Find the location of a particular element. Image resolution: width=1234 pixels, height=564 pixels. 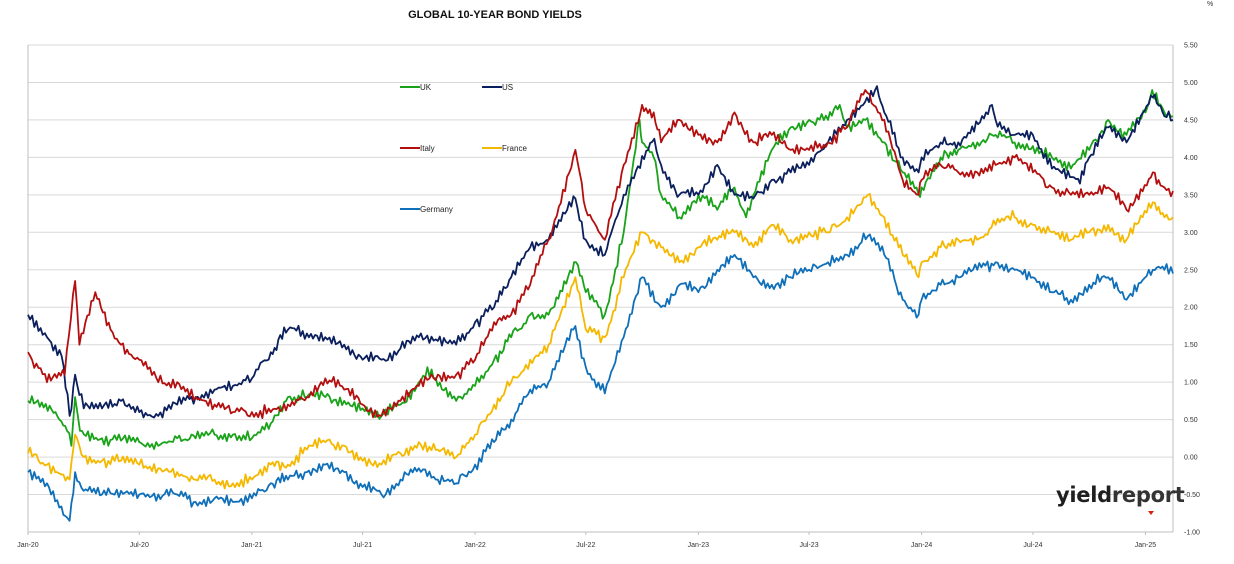

y-tick-label: 4.00 is located at coordinates (1191, 158).